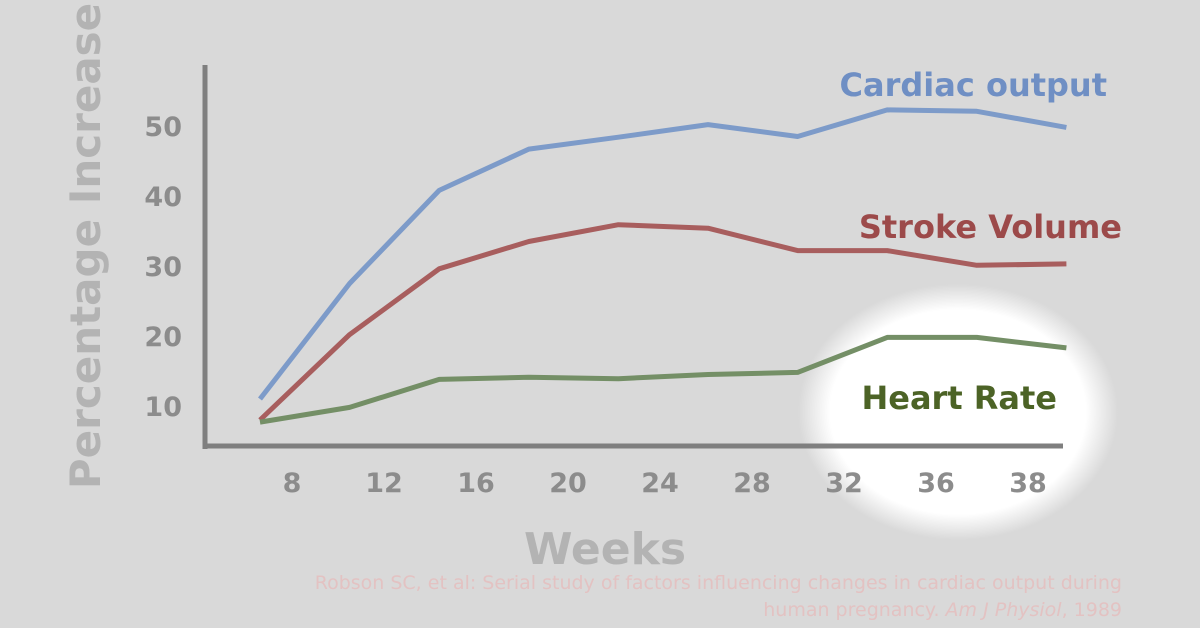 This screenshot has height=628, width=1200. What do you see at coordinates (292, 483) in the screenshot?
I see `x-tick-label: 8` at bounding box center [292, 483].